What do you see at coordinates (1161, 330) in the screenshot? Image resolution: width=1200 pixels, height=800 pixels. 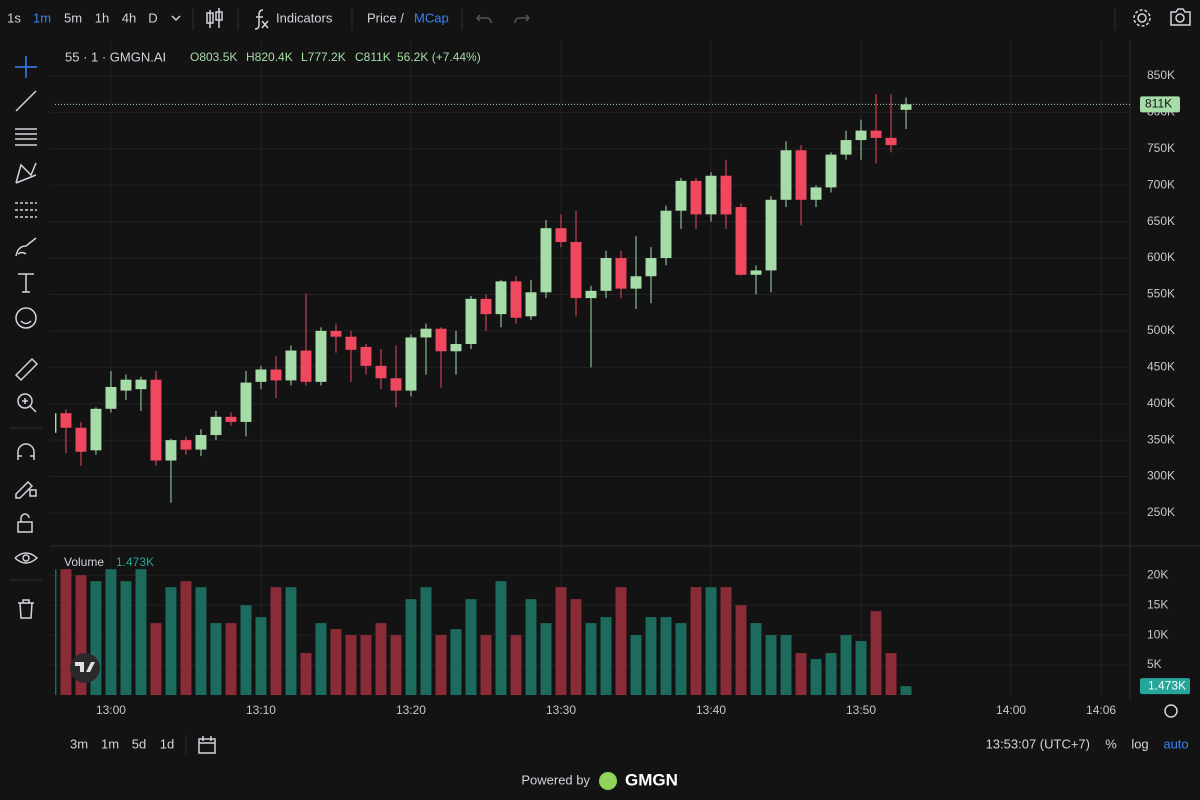 I see `y-tick-label: 500K` at bounding box center [1161, 330].